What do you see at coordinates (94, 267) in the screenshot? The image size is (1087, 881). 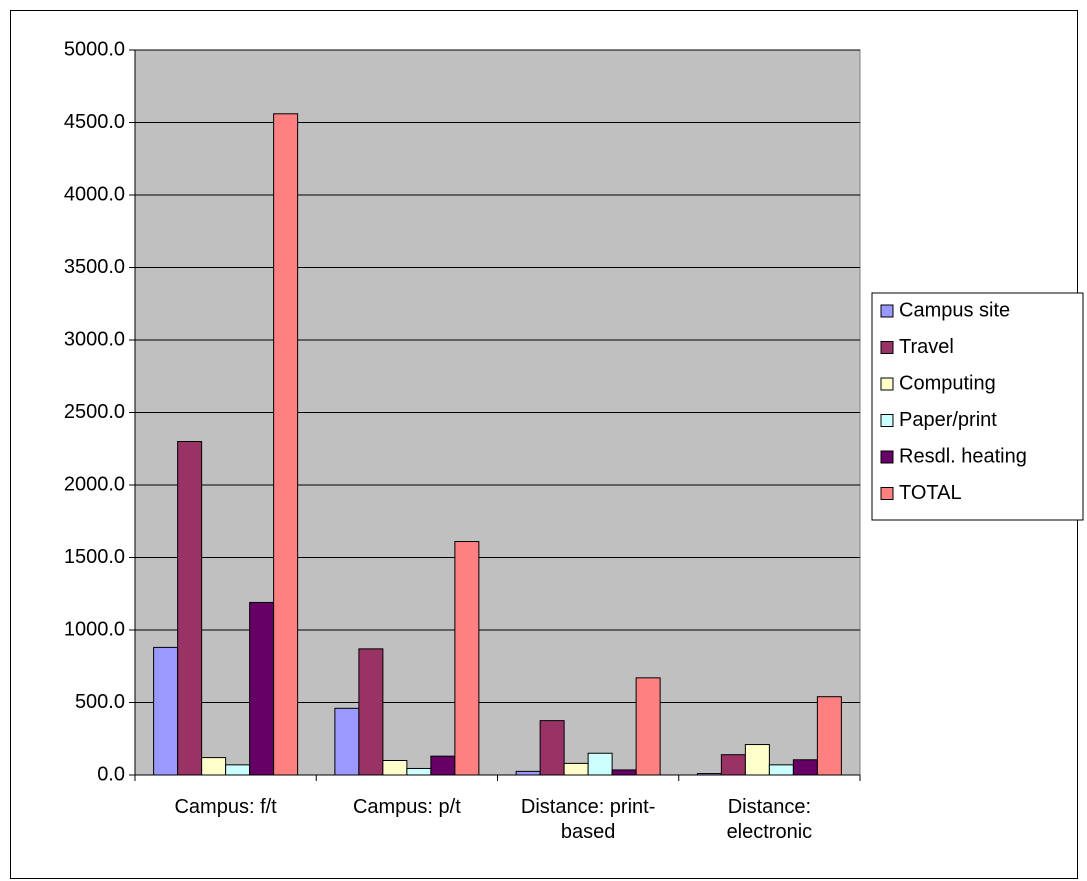 I see `y-tick-label: 3500.0` at bounding box center [94, 267].